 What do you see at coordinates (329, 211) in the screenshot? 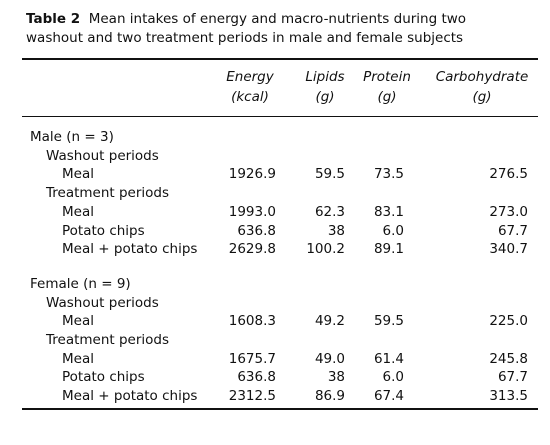
I see `cell-value: 62.3` at bounding box center [329, 211].